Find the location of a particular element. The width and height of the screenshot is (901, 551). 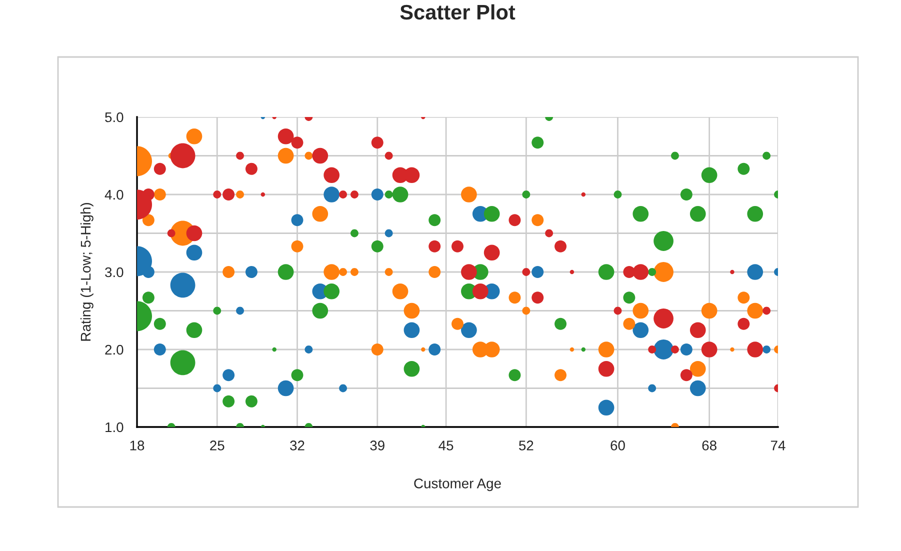

x-tick-label: 25 is located at coordinates (217, 445).